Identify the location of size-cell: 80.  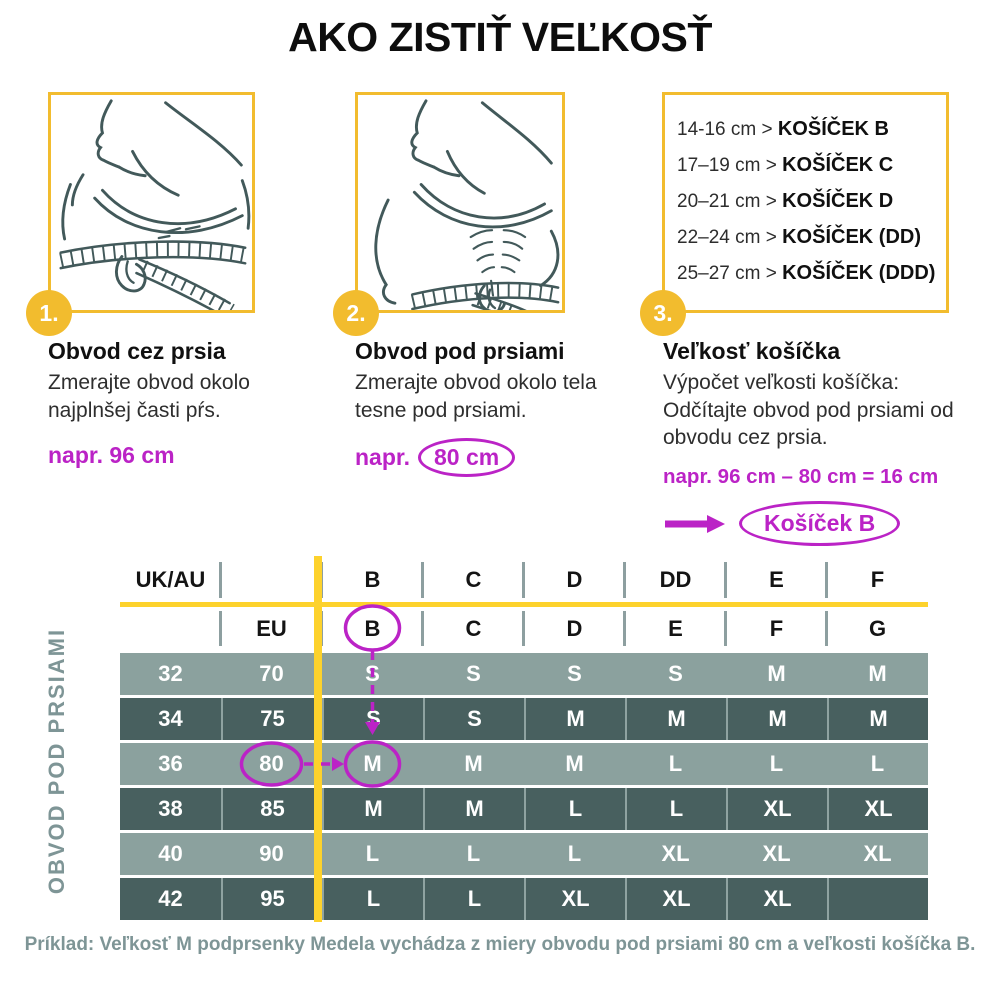
(271, 763).